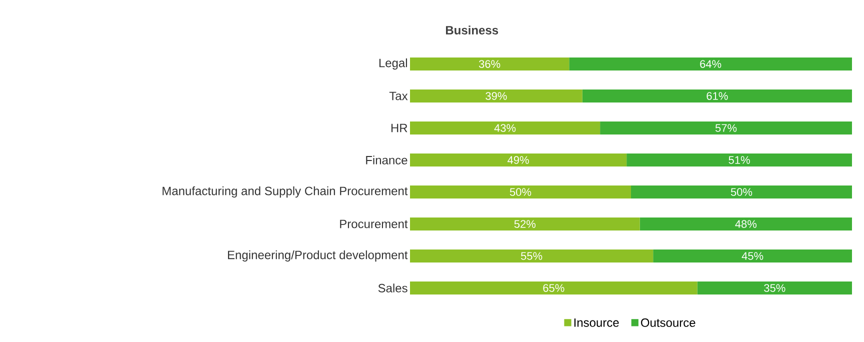 This screenshot has width=864, height=342. I want to click on y-tick-label: Procurement, so click(374, 224).